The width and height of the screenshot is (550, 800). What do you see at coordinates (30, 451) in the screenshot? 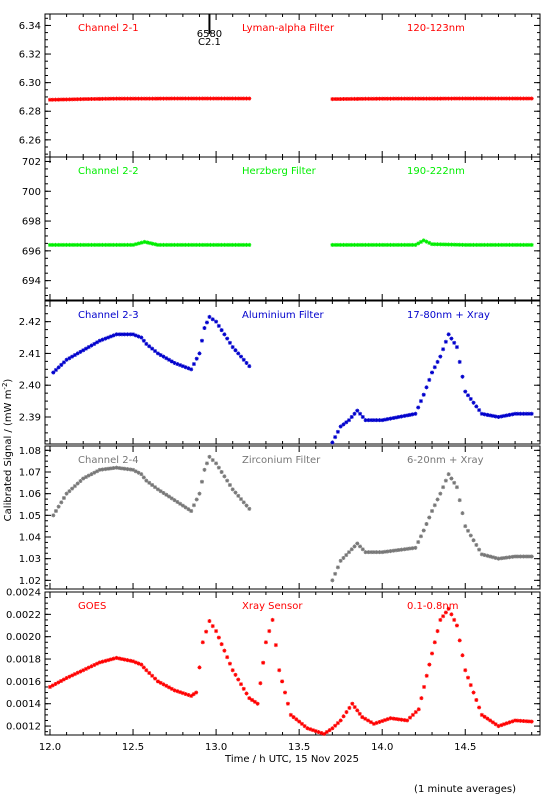
I see `y-tick-label: 1.08` at bounding box center [30, 451].